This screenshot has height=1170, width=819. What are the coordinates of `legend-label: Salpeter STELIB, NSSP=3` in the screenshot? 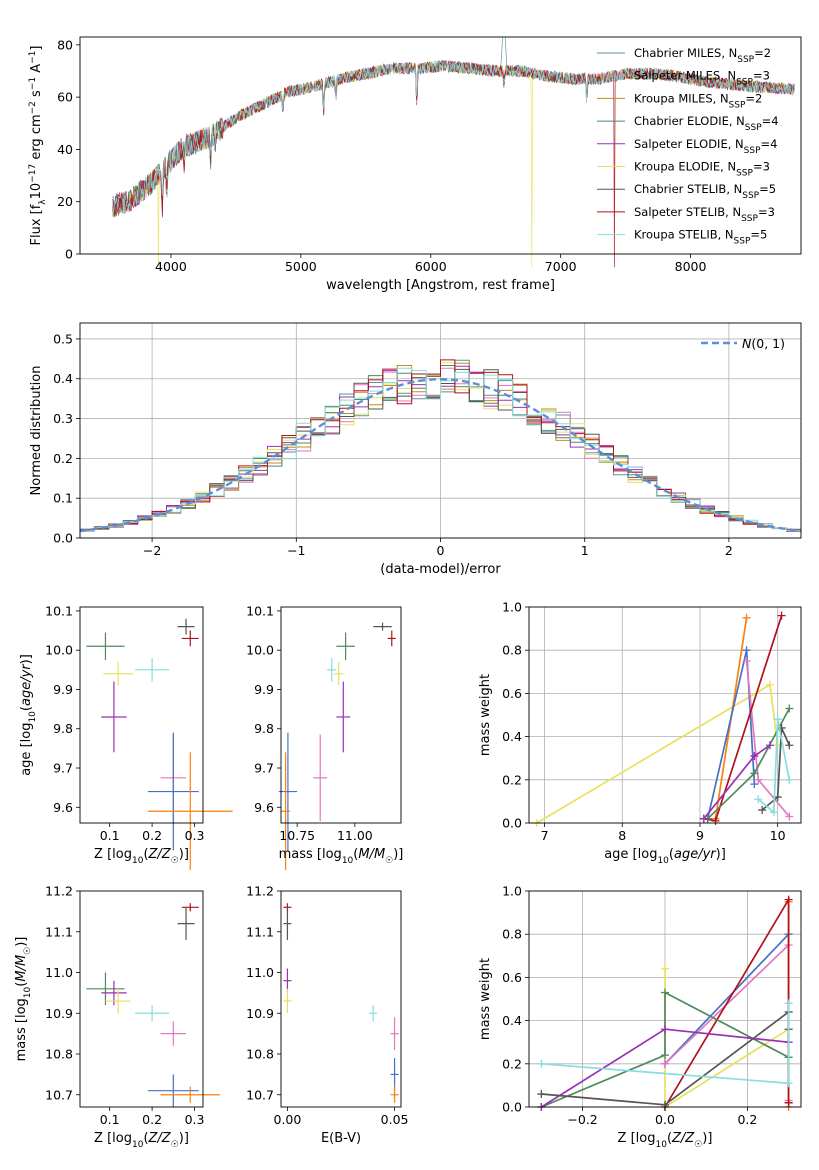 It's located at (704, 214).